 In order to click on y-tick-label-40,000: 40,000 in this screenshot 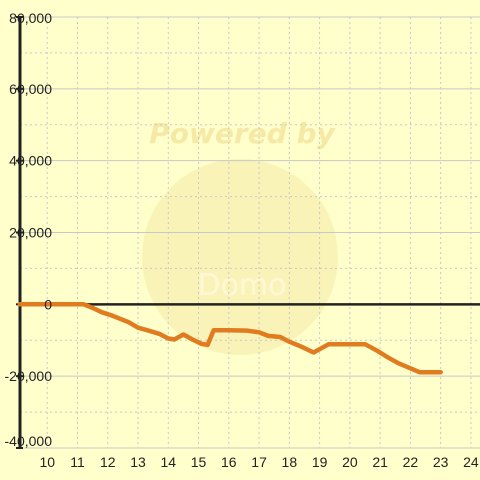, I will do `click(30, 161)`.